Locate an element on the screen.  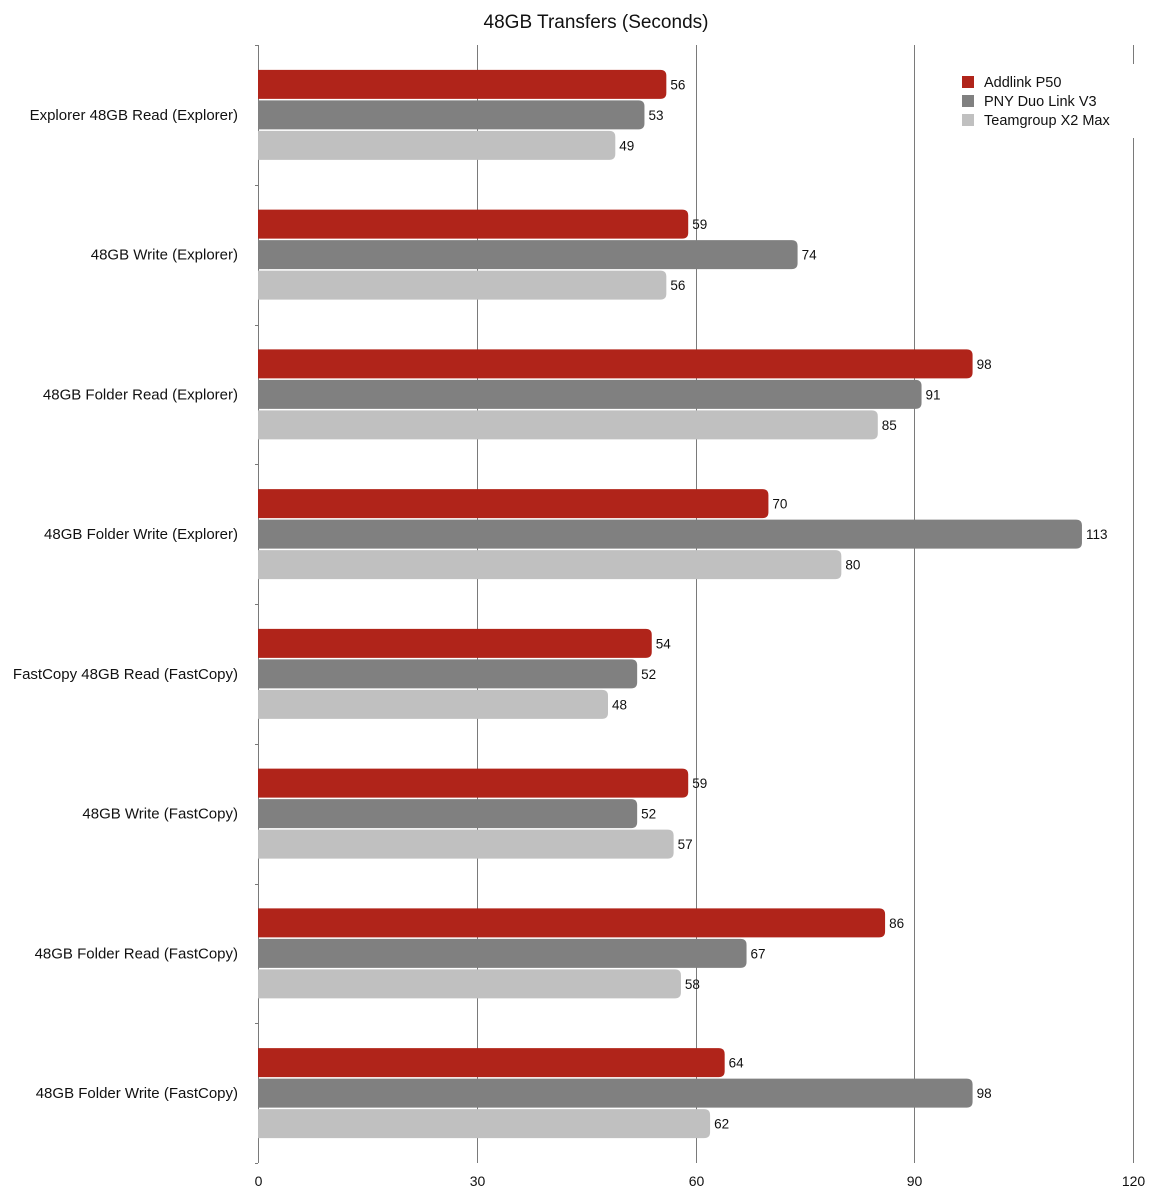
x-tick-label: 120 is located at coordinates (1134, 1181).